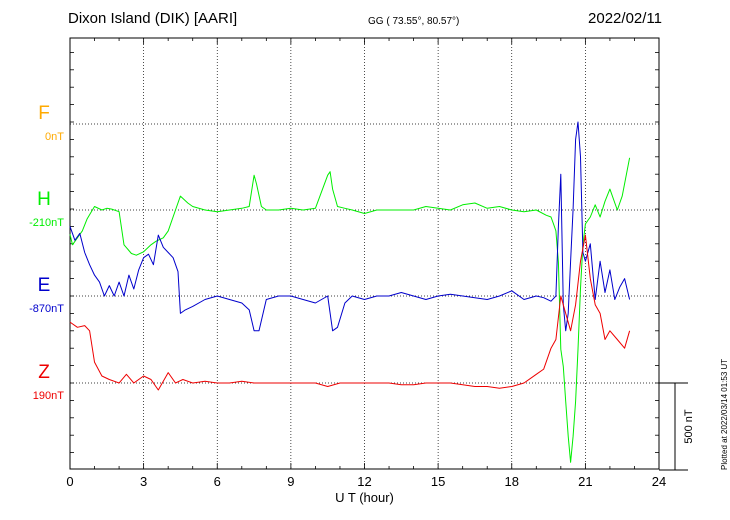  Describe the element at coordinates (44, 285) in the screenshot. I see `series-name-e: E` at that location.